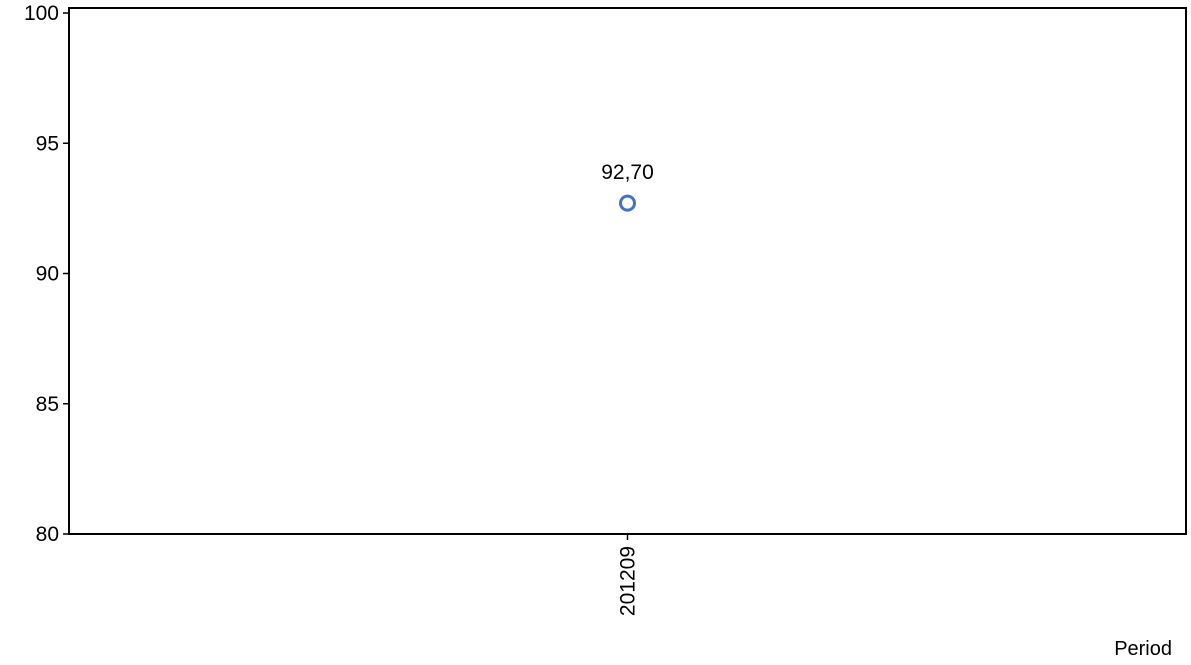 The width and height of the screenshot is (1191, 665). I want to click on y-tick-label: 100, so click(41, 13).